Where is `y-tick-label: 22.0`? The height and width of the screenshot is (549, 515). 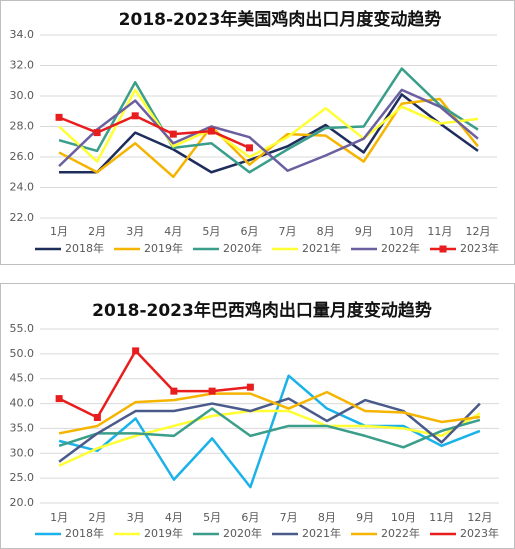 y-tick-label: 22.0 is located at coordinates (22, 217).